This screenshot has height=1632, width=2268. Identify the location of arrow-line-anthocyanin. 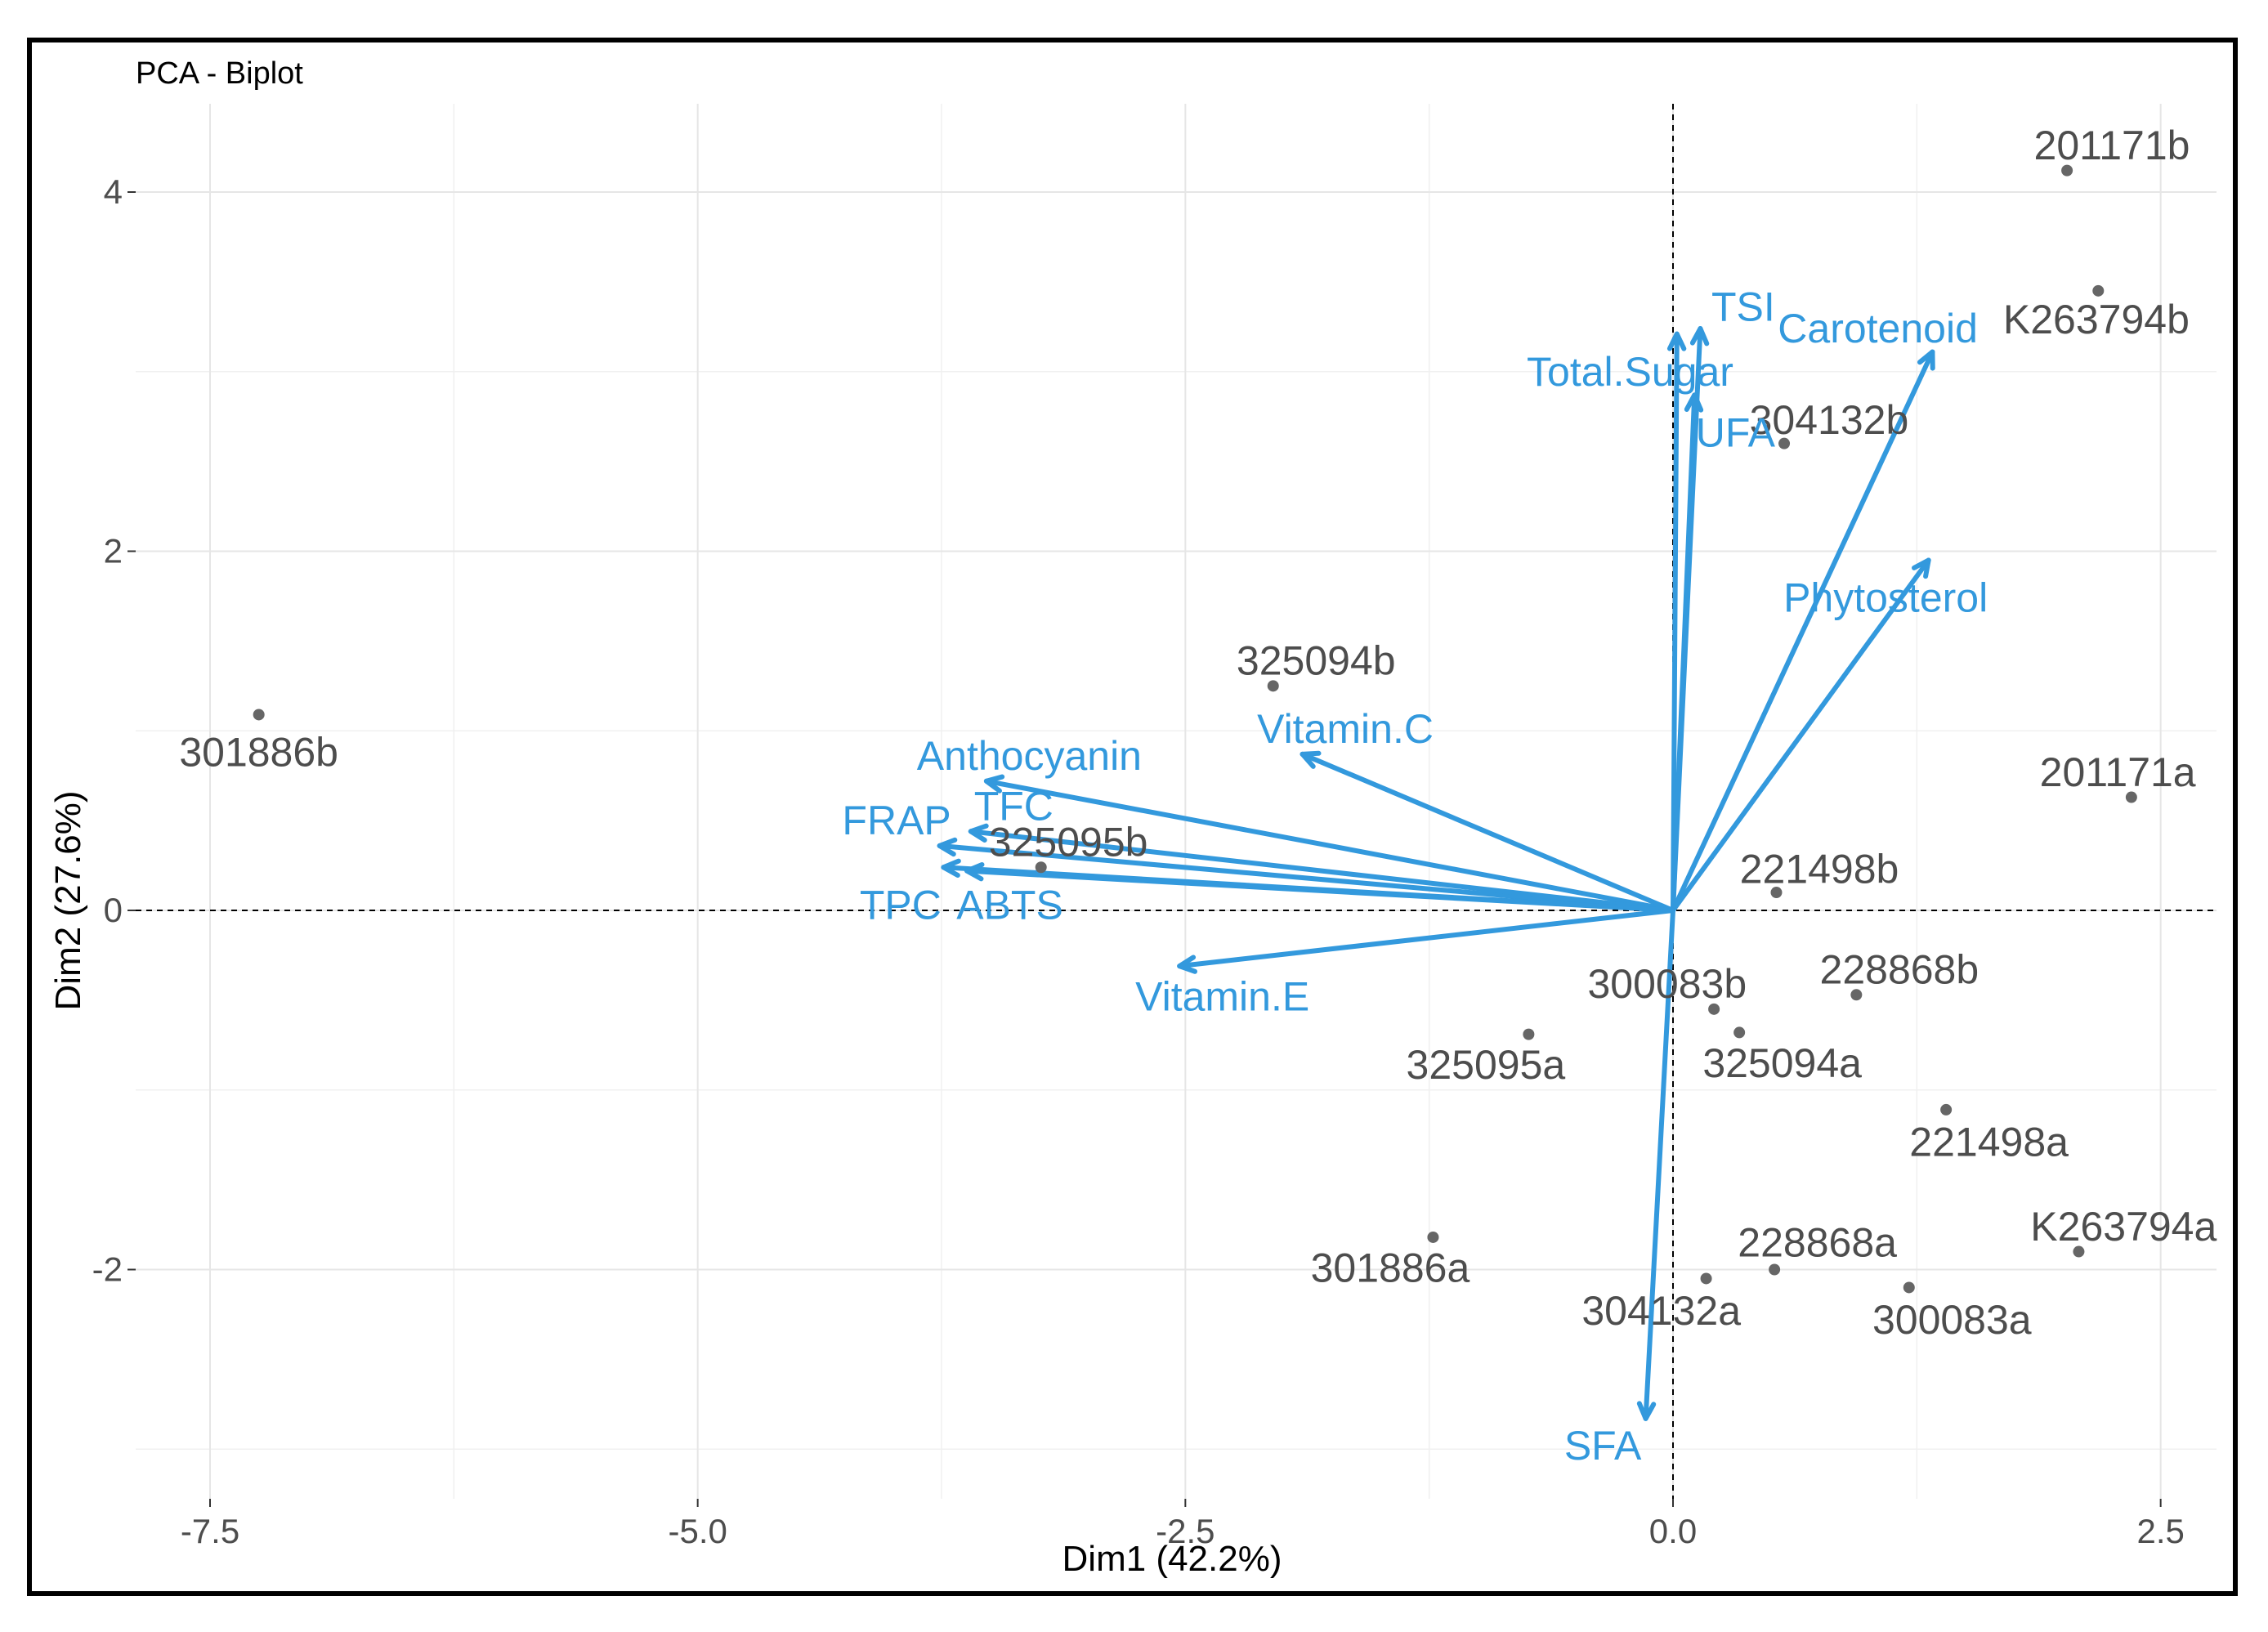
(1329, 845).